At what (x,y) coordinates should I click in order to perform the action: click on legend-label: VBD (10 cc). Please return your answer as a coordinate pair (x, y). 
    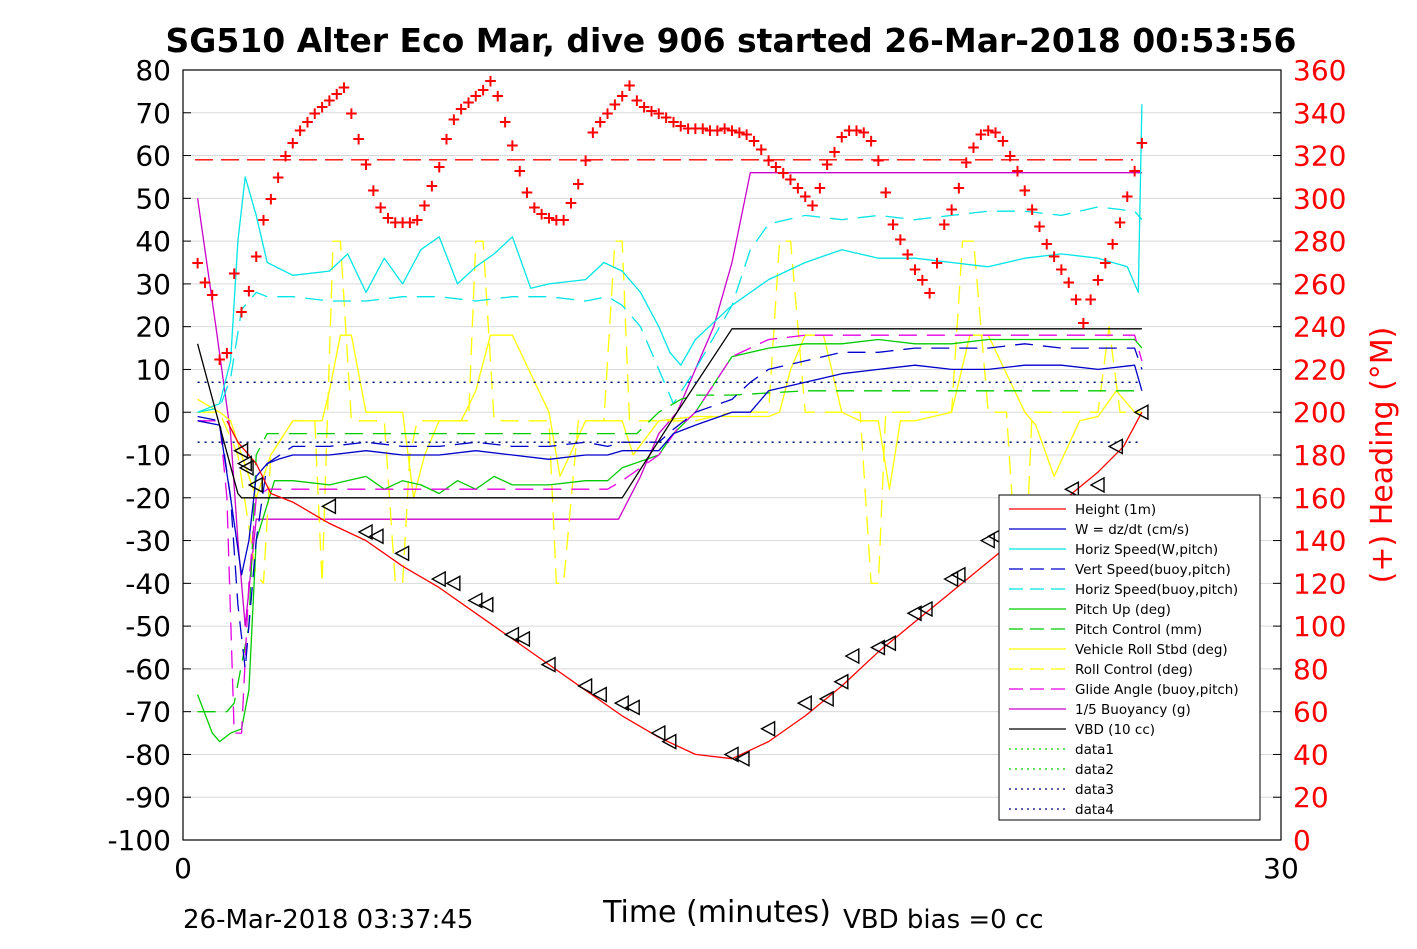
    Looking at the image, I should click on (1115, 730).